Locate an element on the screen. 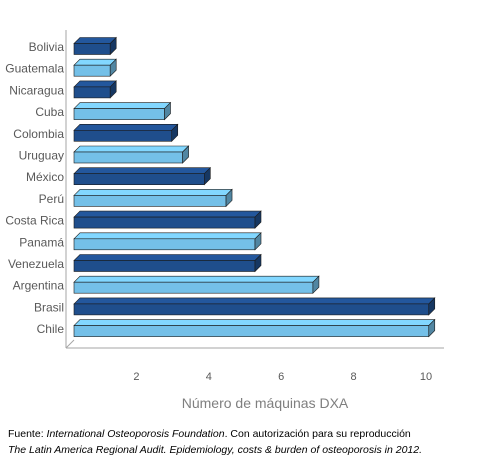 Image resolution: width=491 pixels, height=474 pixels. category-label: Guatemala is located at coordinates (34, 69).